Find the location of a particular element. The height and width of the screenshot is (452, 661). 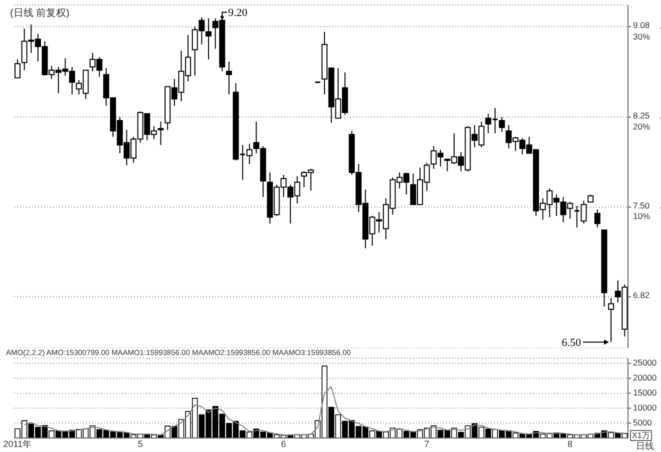

y-tick-label: 25000 is located at coordinates (645, 363).